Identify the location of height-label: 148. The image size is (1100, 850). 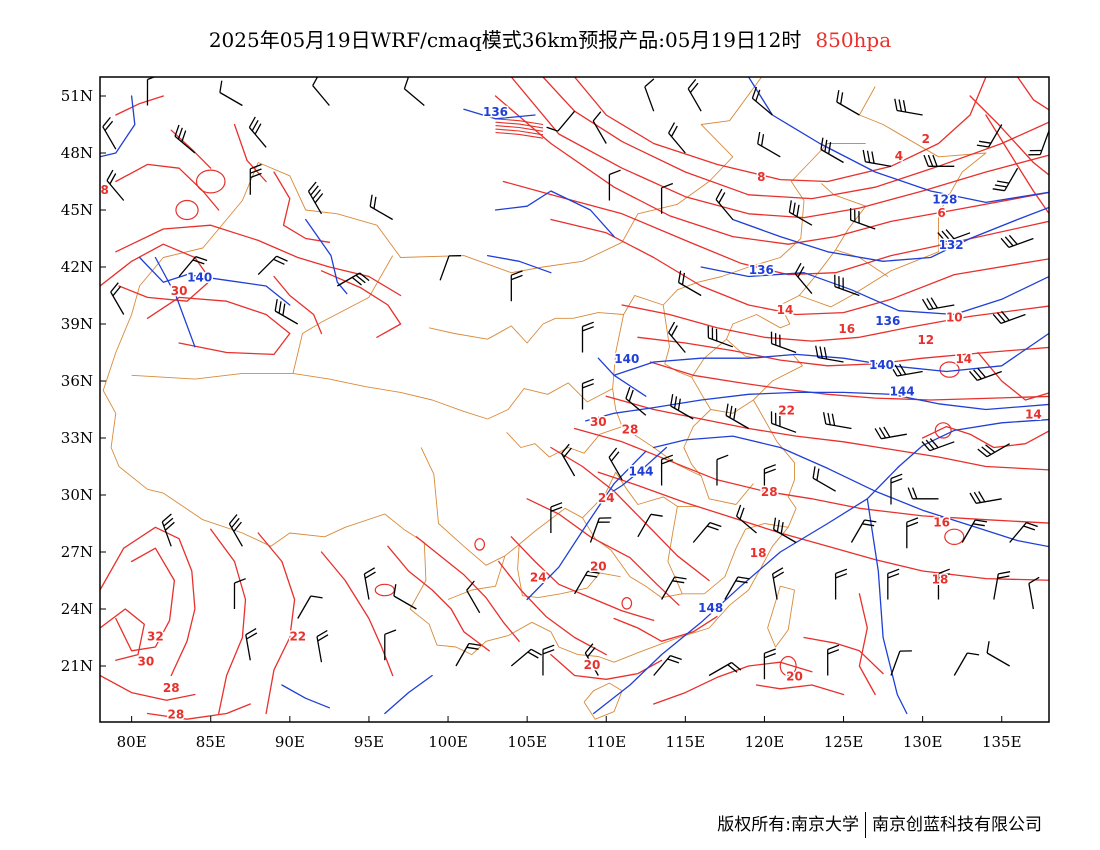
(710, 608).